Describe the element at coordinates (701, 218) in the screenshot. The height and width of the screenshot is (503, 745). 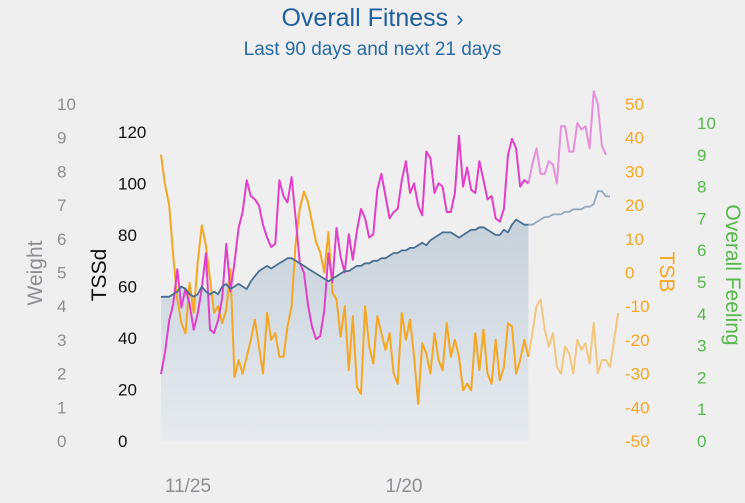
I see `feeling-axis-tick-label: 7` at that location.